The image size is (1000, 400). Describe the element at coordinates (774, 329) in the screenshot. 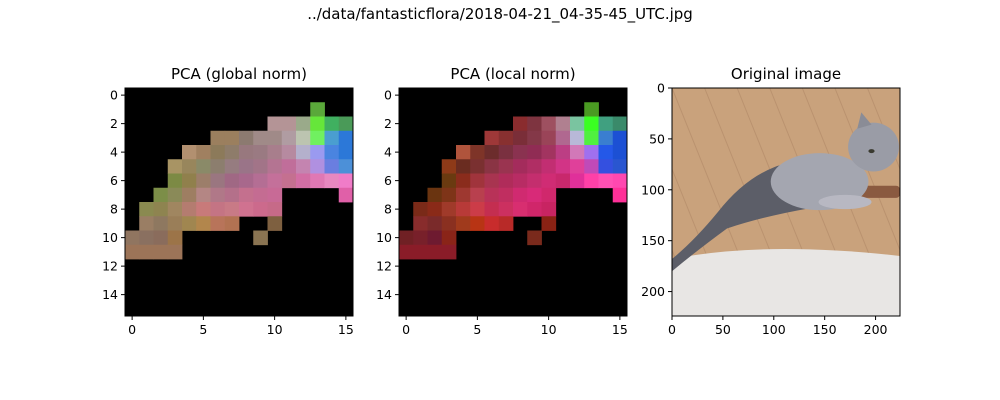

I see `original-image-xtick-label: 100` at that location.